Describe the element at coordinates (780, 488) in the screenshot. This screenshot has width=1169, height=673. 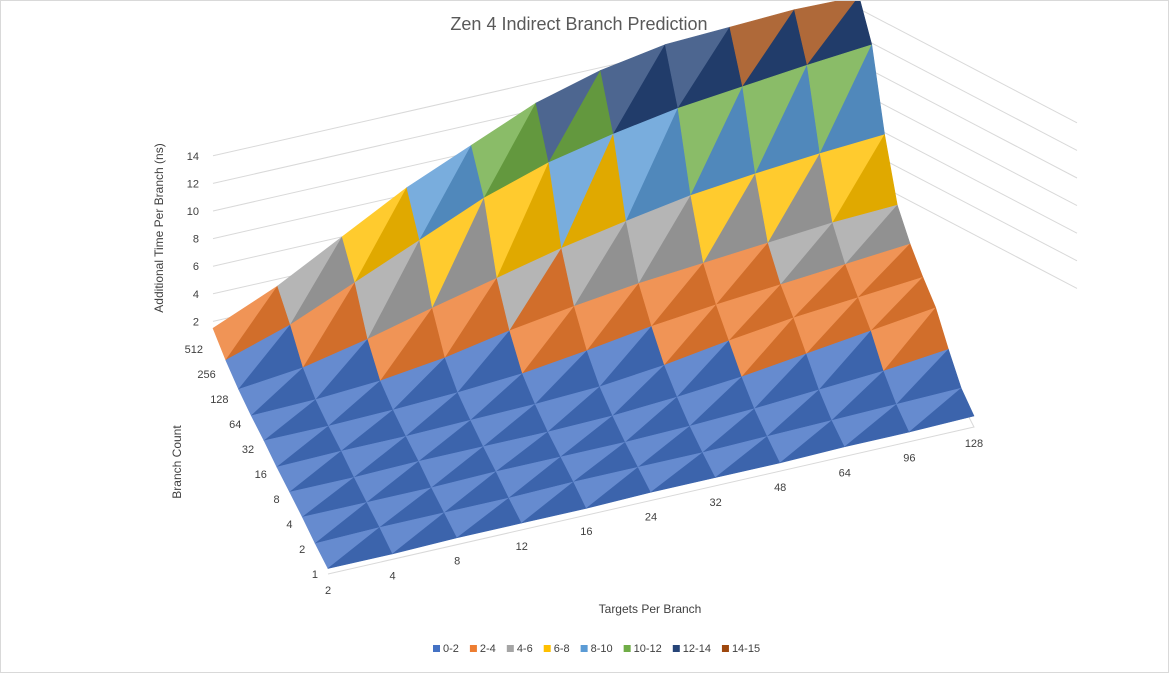
I see `x-tick-label: 48` at that location.